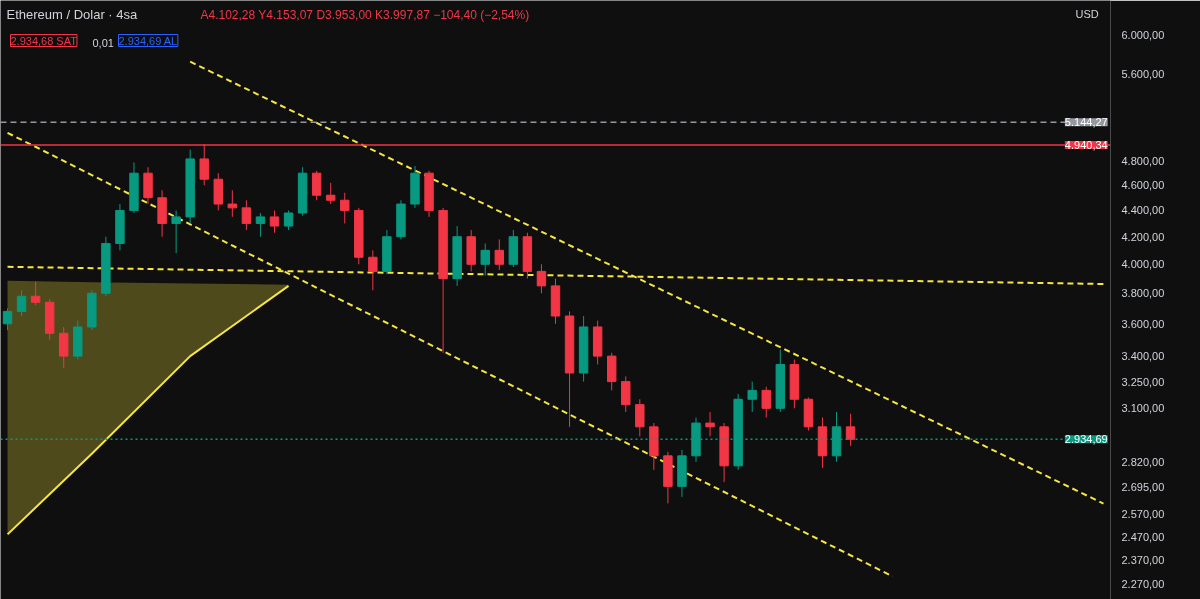 Image resolution: width=1200 pixels, height=599 pixels. What do you see at coordinates (1143, 264) in the screenshot?
I see `y-tick-label: 4.000,00` at bounding box center [1143, 264].